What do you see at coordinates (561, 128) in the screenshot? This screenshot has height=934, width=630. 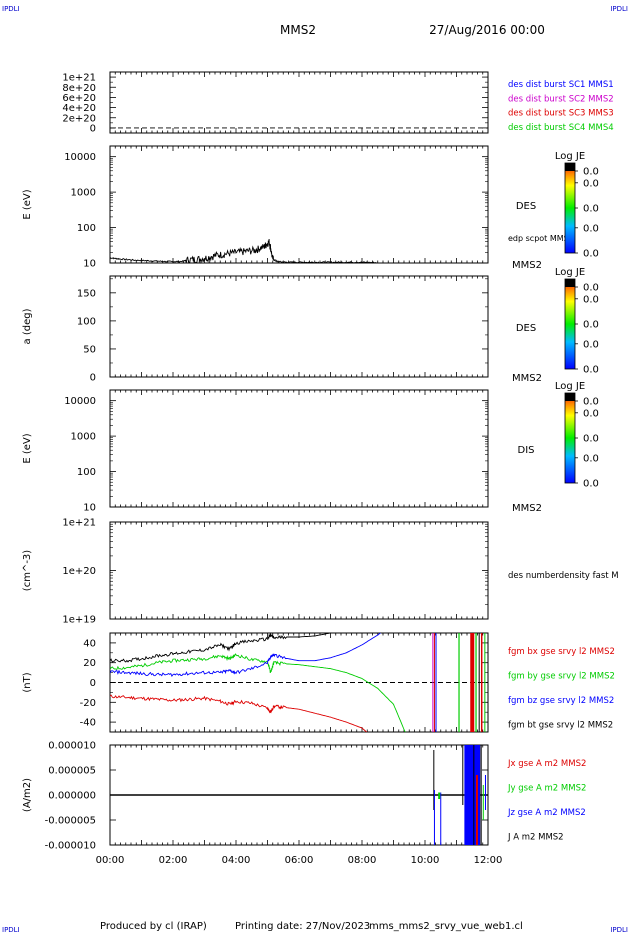 I see `legend-entry: des dist burst SC4 MMS4` at bounding box center [561, 128].